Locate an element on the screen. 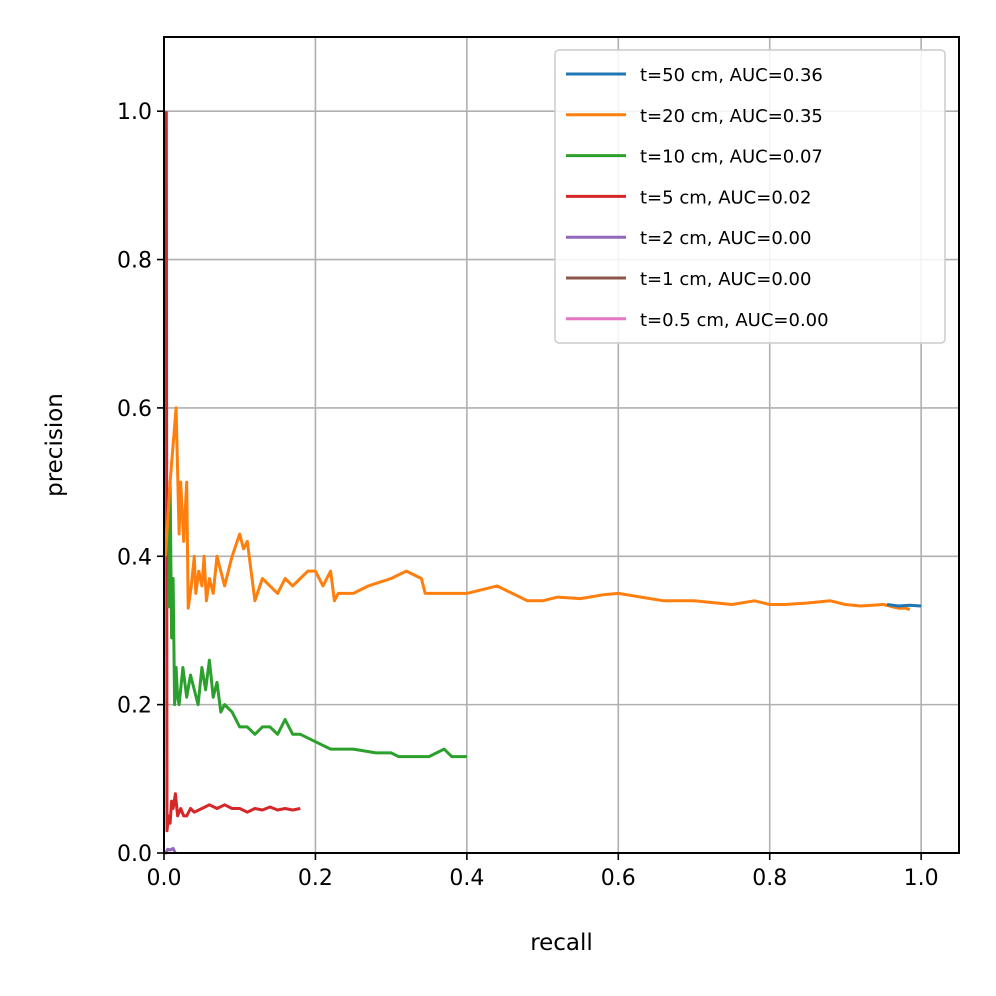 The width and height of the screenshot is (996, 996). legend-label: t=10 cm, AUC=0.07 is located at coordinates (731, 157).